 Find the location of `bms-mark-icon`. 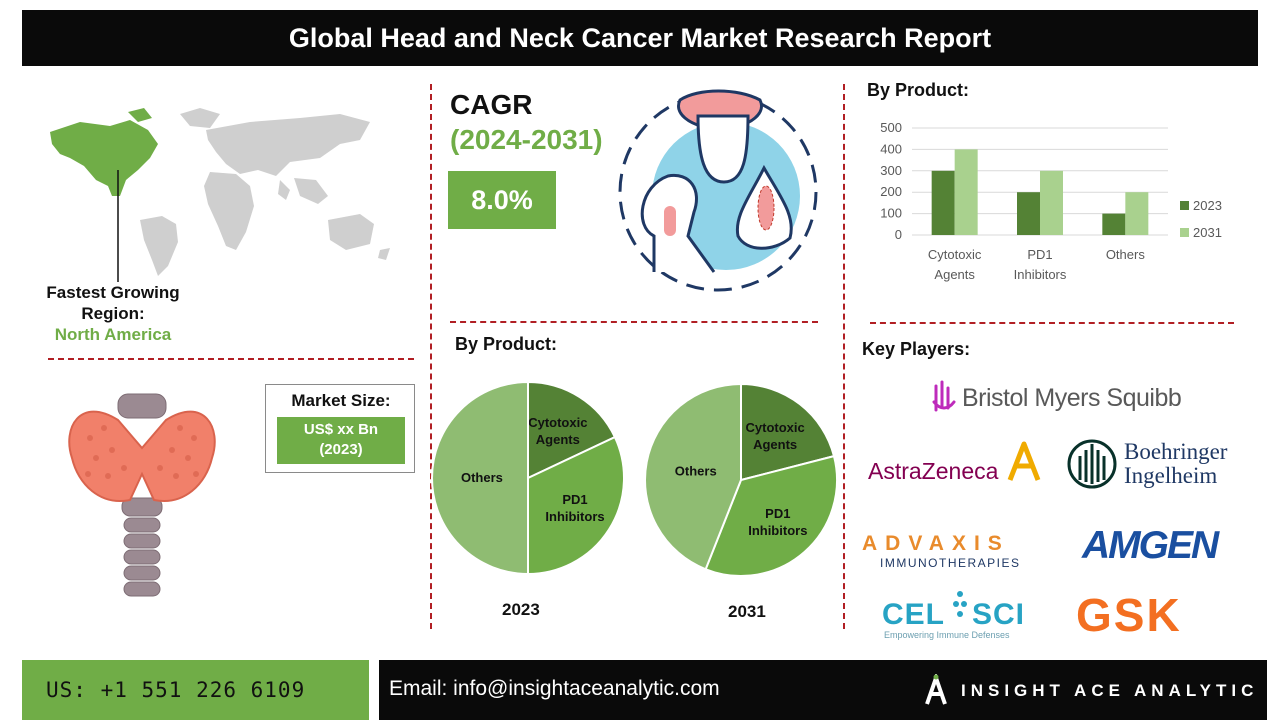

bms-mark-icon is located at coordinates (944, 396).